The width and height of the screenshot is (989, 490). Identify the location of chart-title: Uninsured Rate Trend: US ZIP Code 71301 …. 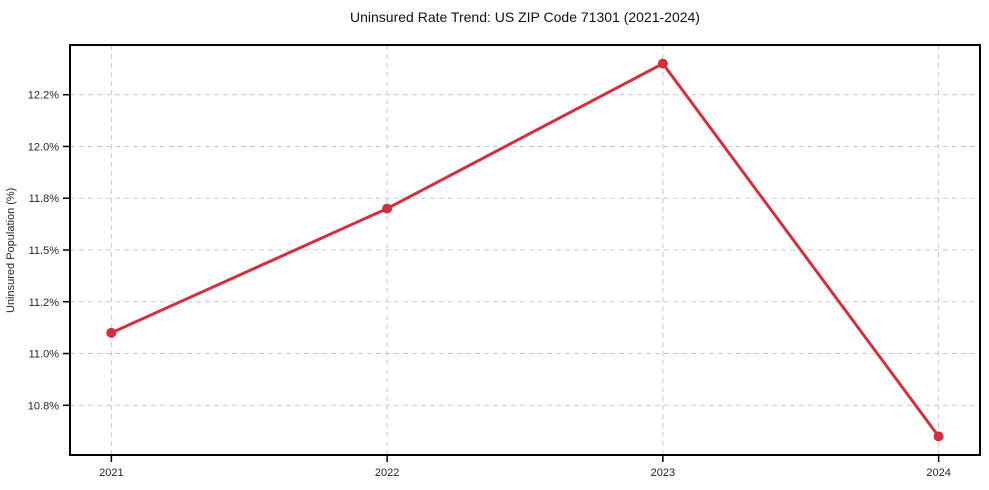
(525, 17).